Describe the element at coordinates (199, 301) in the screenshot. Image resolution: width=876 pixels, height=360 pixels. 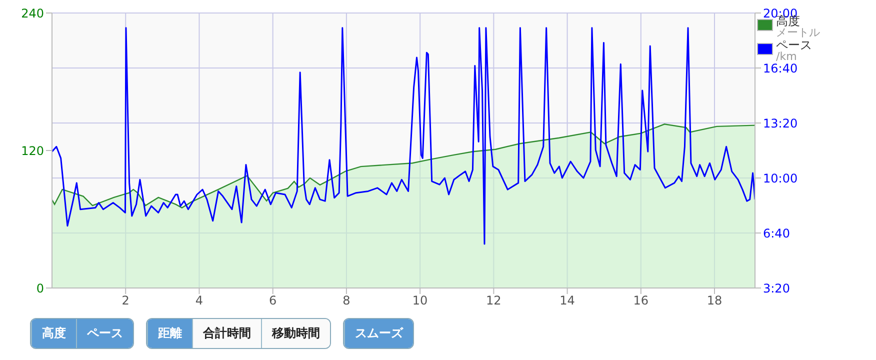
I see `x-tick-label: 4` at that location.